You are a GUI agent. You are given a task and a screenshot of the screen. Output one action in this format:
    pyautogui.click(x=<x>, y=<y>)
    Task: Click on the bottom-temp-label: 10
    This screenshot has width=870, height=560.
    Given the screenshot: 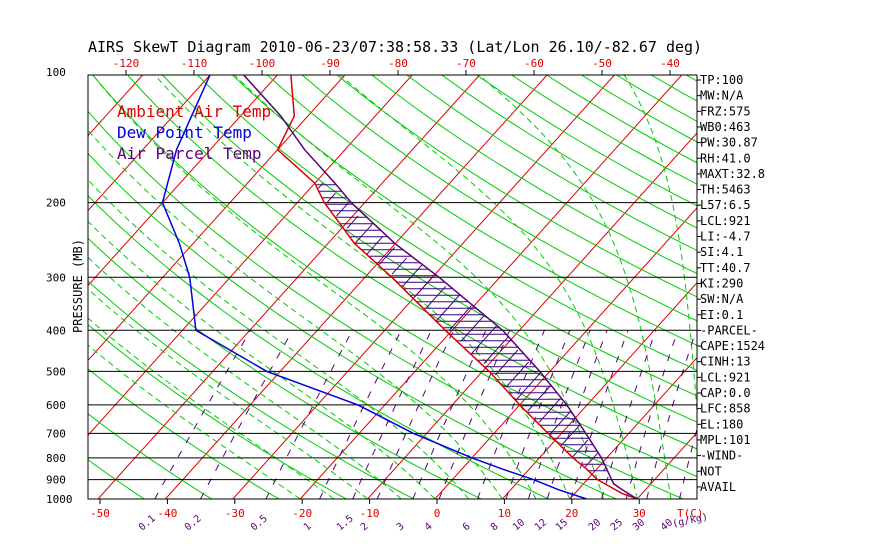 What is the action you would take?
    pyautogui.click(x=504, y=513)
    